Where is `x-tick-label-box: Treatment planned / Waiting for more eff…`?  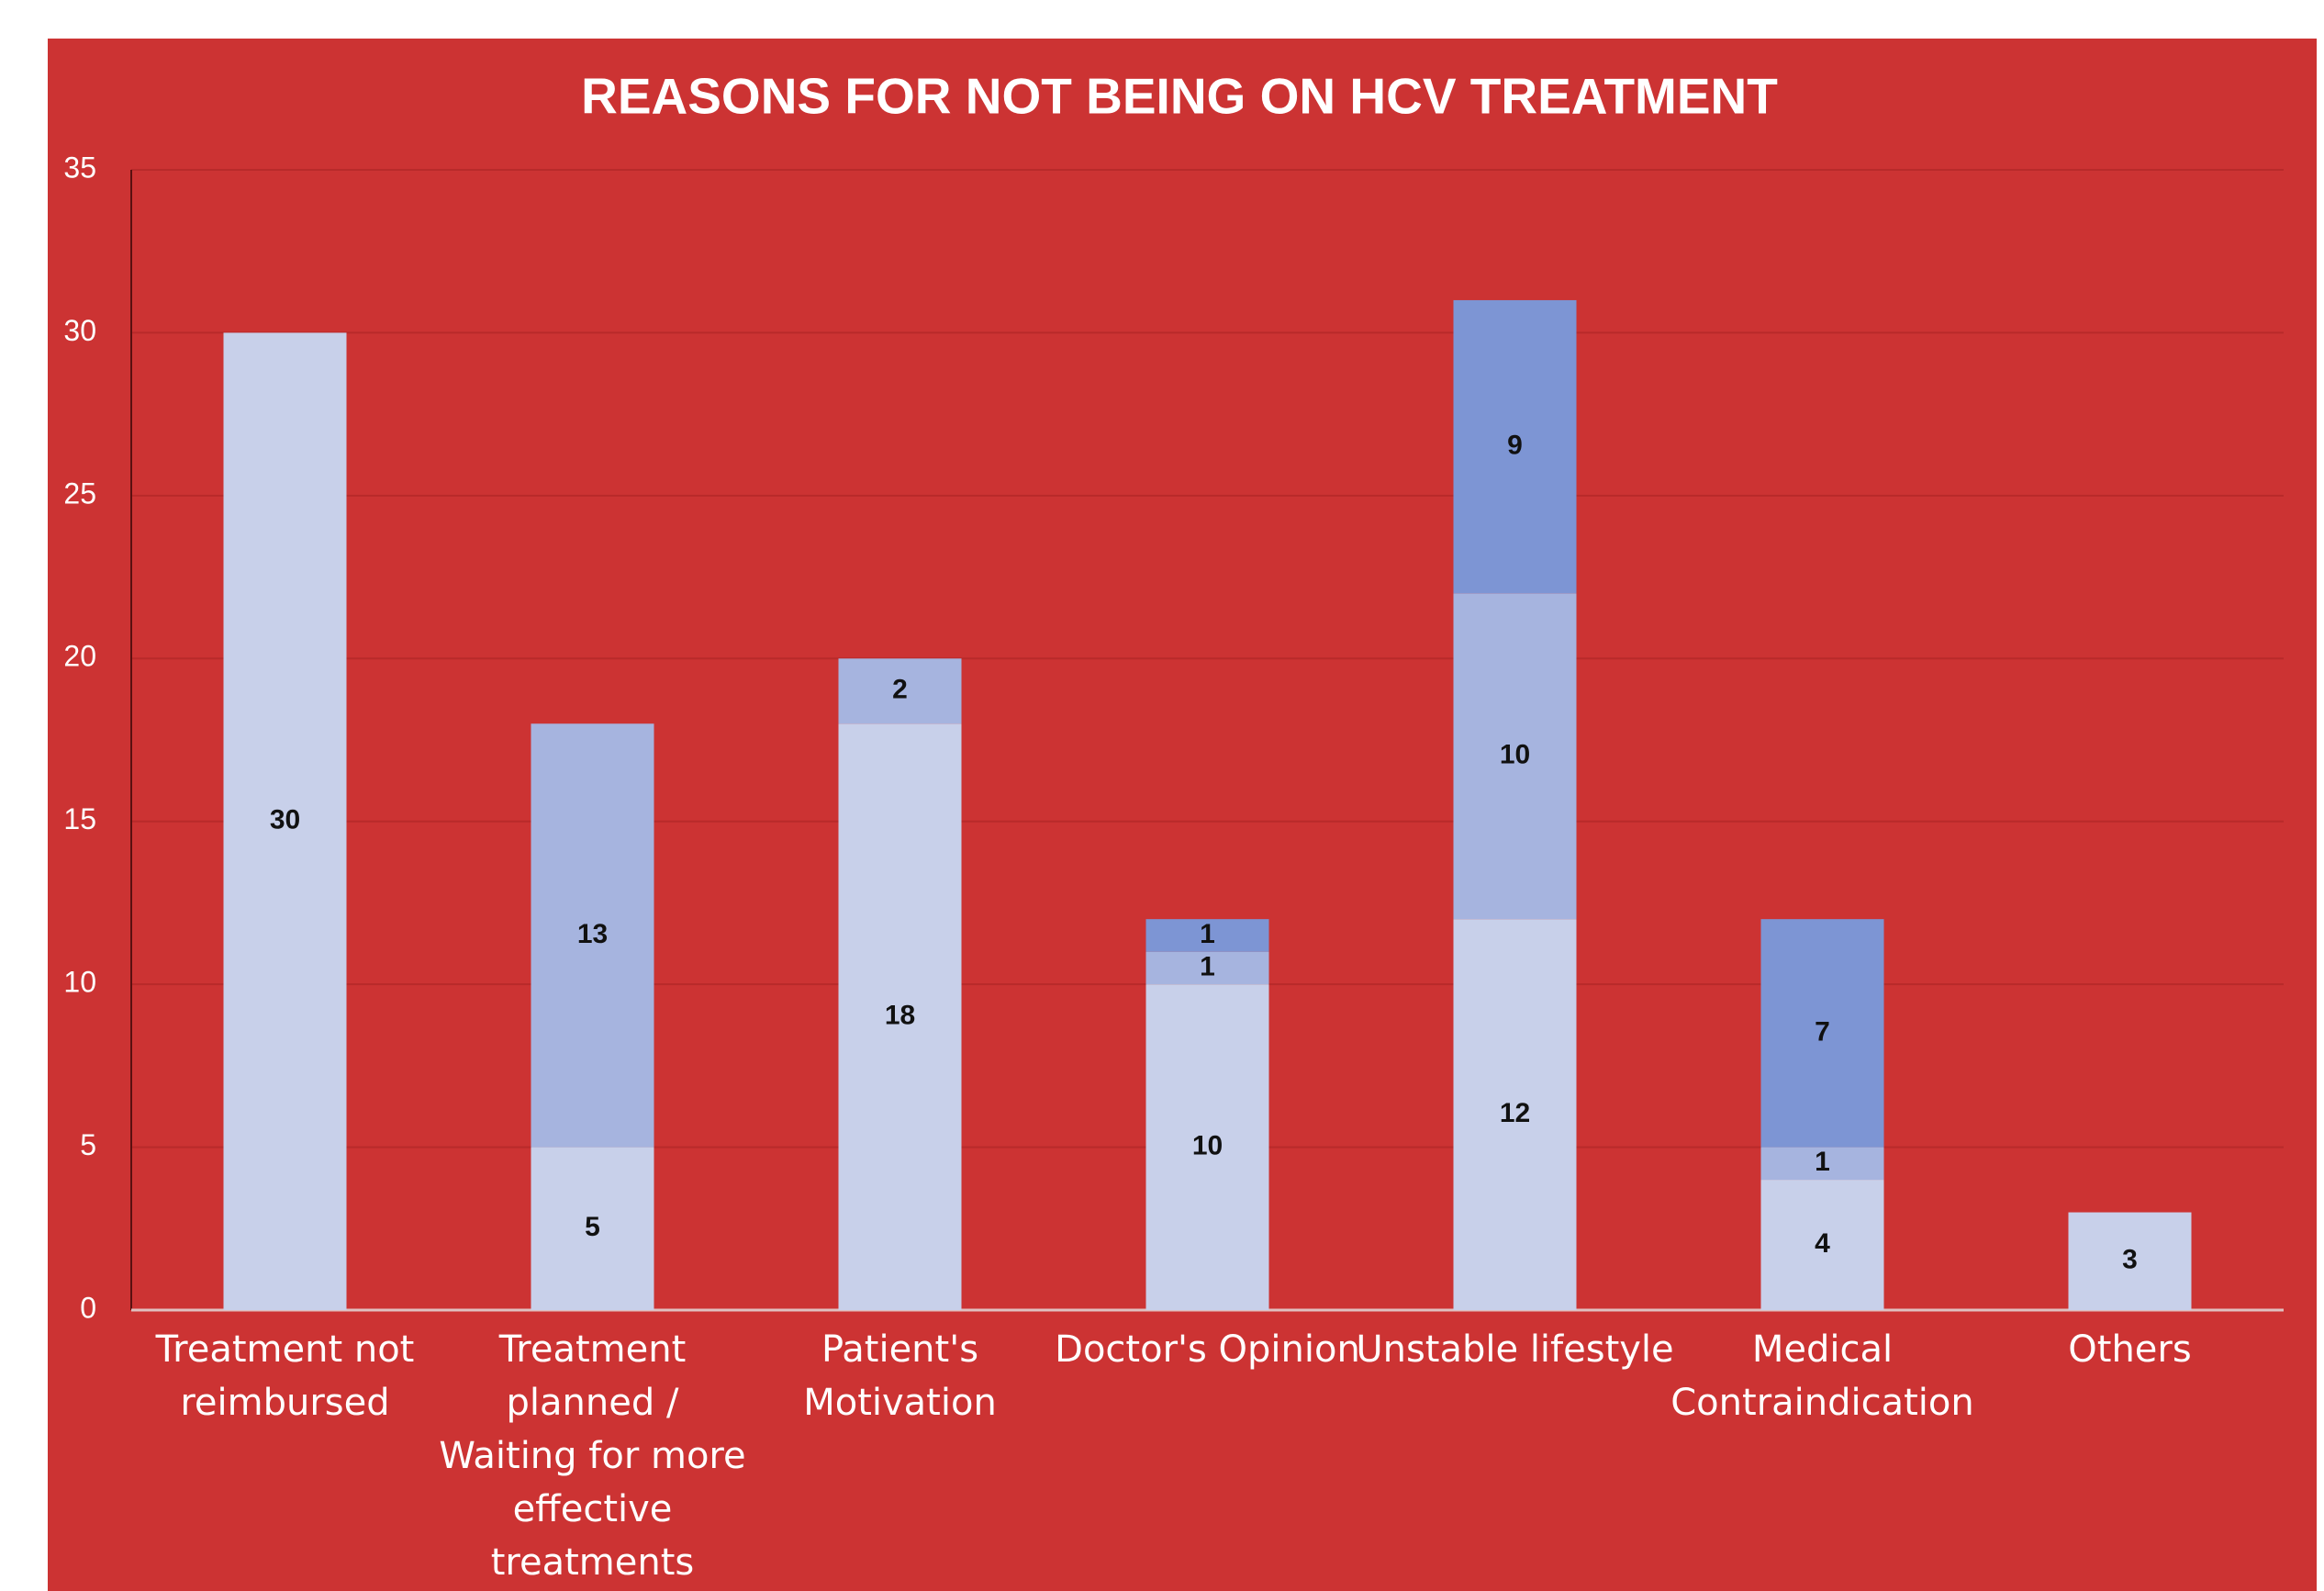 x-tick-label-box: Treatment planned / Waiting for more eff… is located at coordinates (592, 1456).